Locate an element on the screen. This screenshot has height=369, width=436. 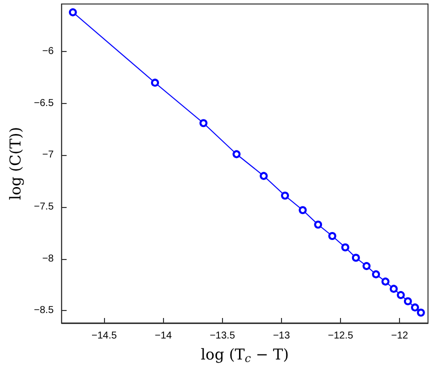
x-tick-label: −12 is located at coordinates (400, 336).